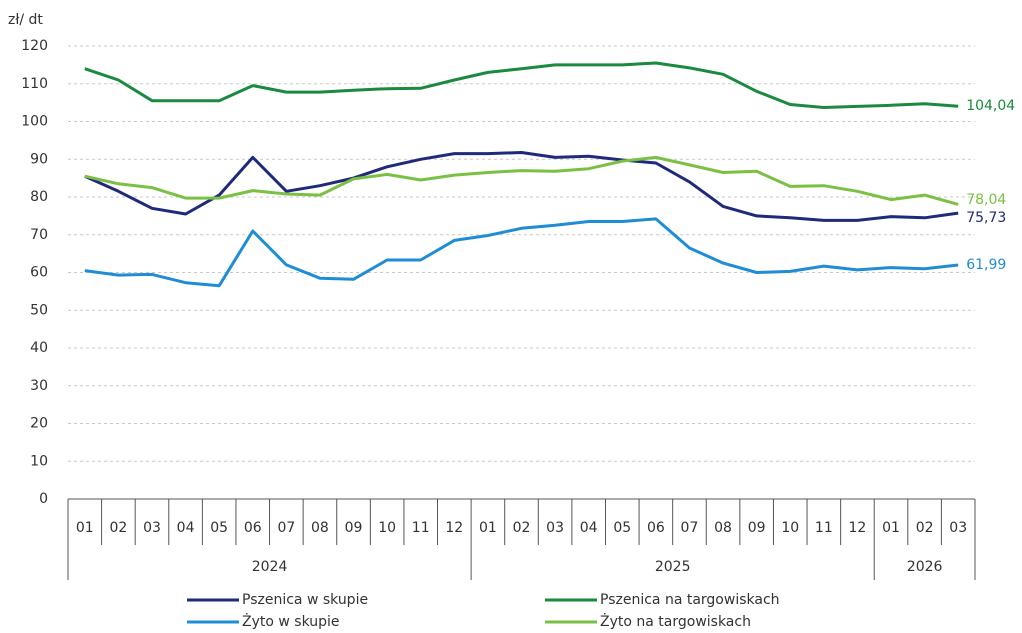 The image size is (1022, 633). I want to click on y-tick-label: 100, so click(34, 122).